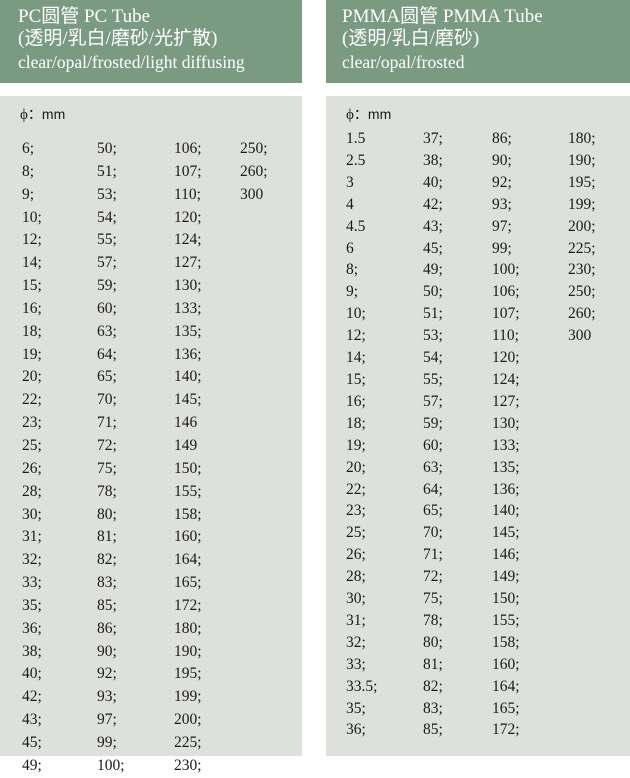  I want to click on size-value: 18;, so click(356, 423).